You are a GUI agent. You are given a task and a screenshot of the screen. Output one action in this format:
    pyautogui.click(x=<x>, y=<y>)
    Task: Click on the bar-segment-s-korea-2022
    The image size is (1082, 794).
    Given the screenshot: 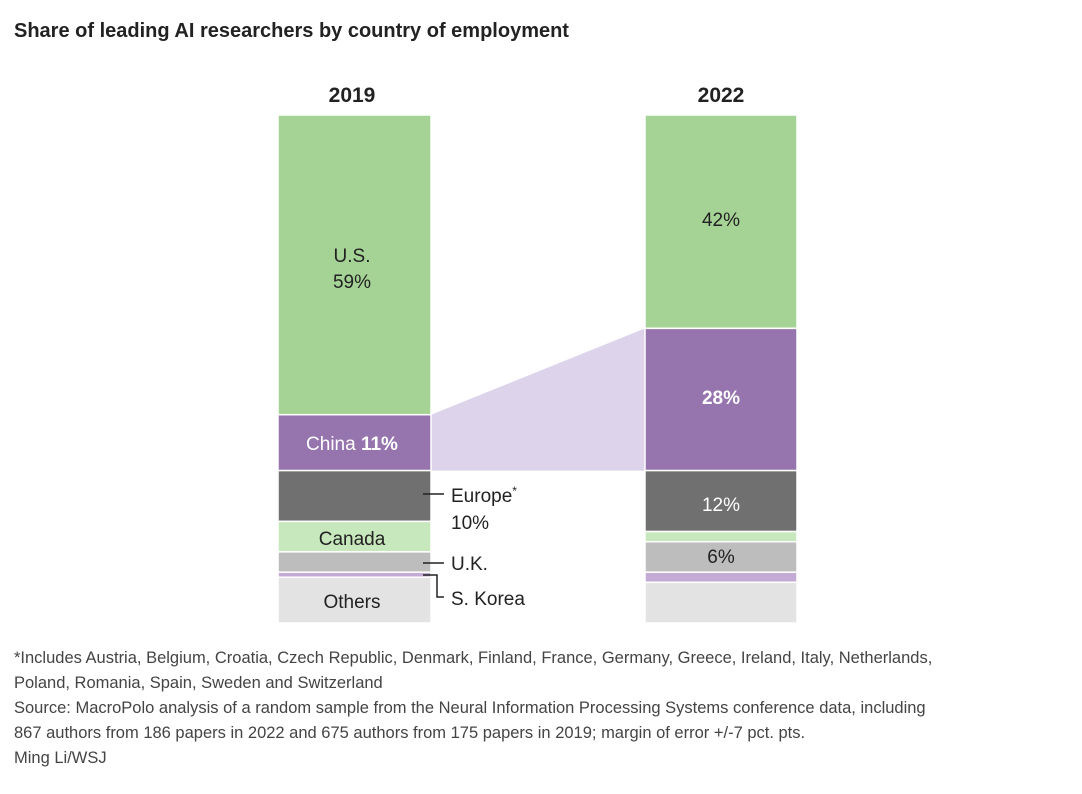 What is the action you would take?
    pyautogui.click(x=721, y=577)
    